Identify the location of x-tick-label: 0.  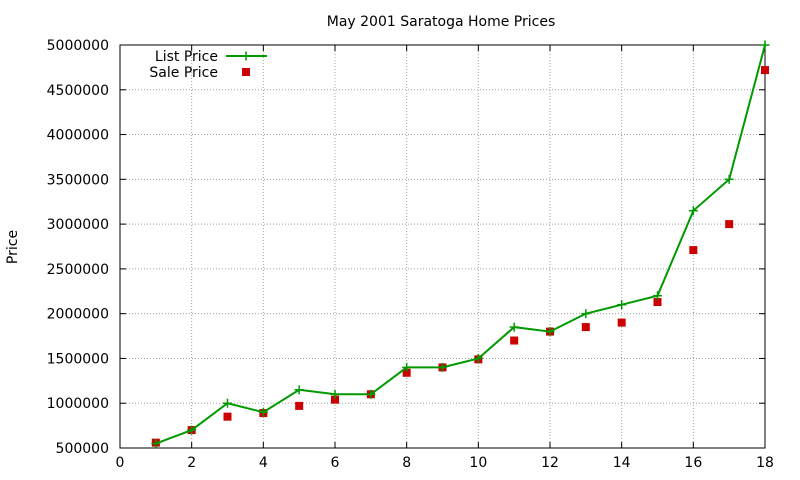
(120, 463).